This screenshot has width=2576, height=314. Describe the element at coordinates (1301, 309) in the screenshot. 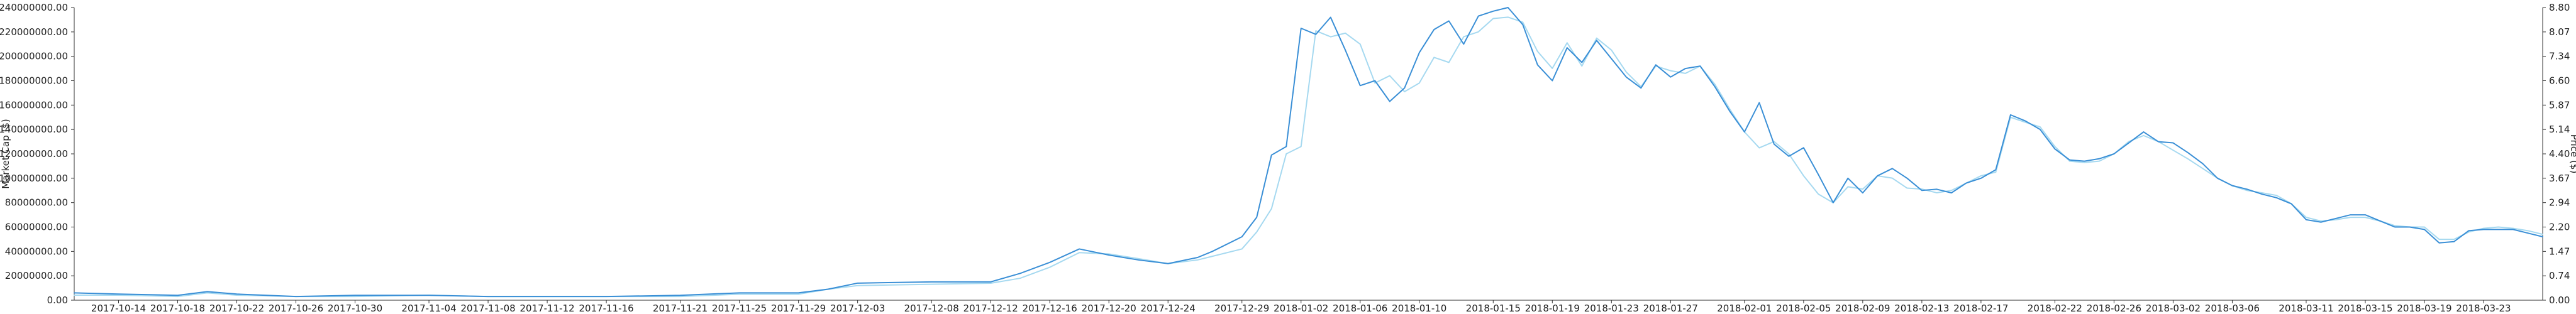

I see `x-tick-label: 2018-01-02` at that location.